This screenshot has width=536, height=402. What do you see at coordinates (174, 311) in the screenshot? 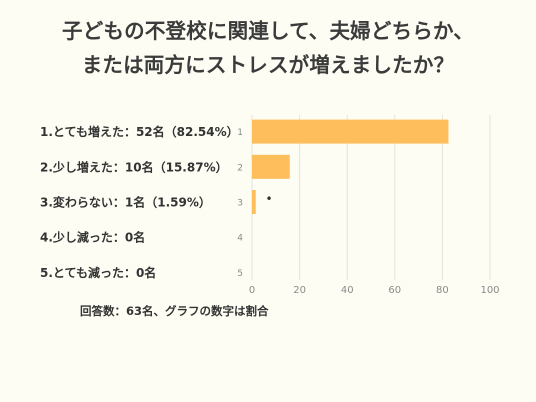
I see `footer-note: 回答数：63名、グラフの数字は割合` at bounding box center [174, 311].